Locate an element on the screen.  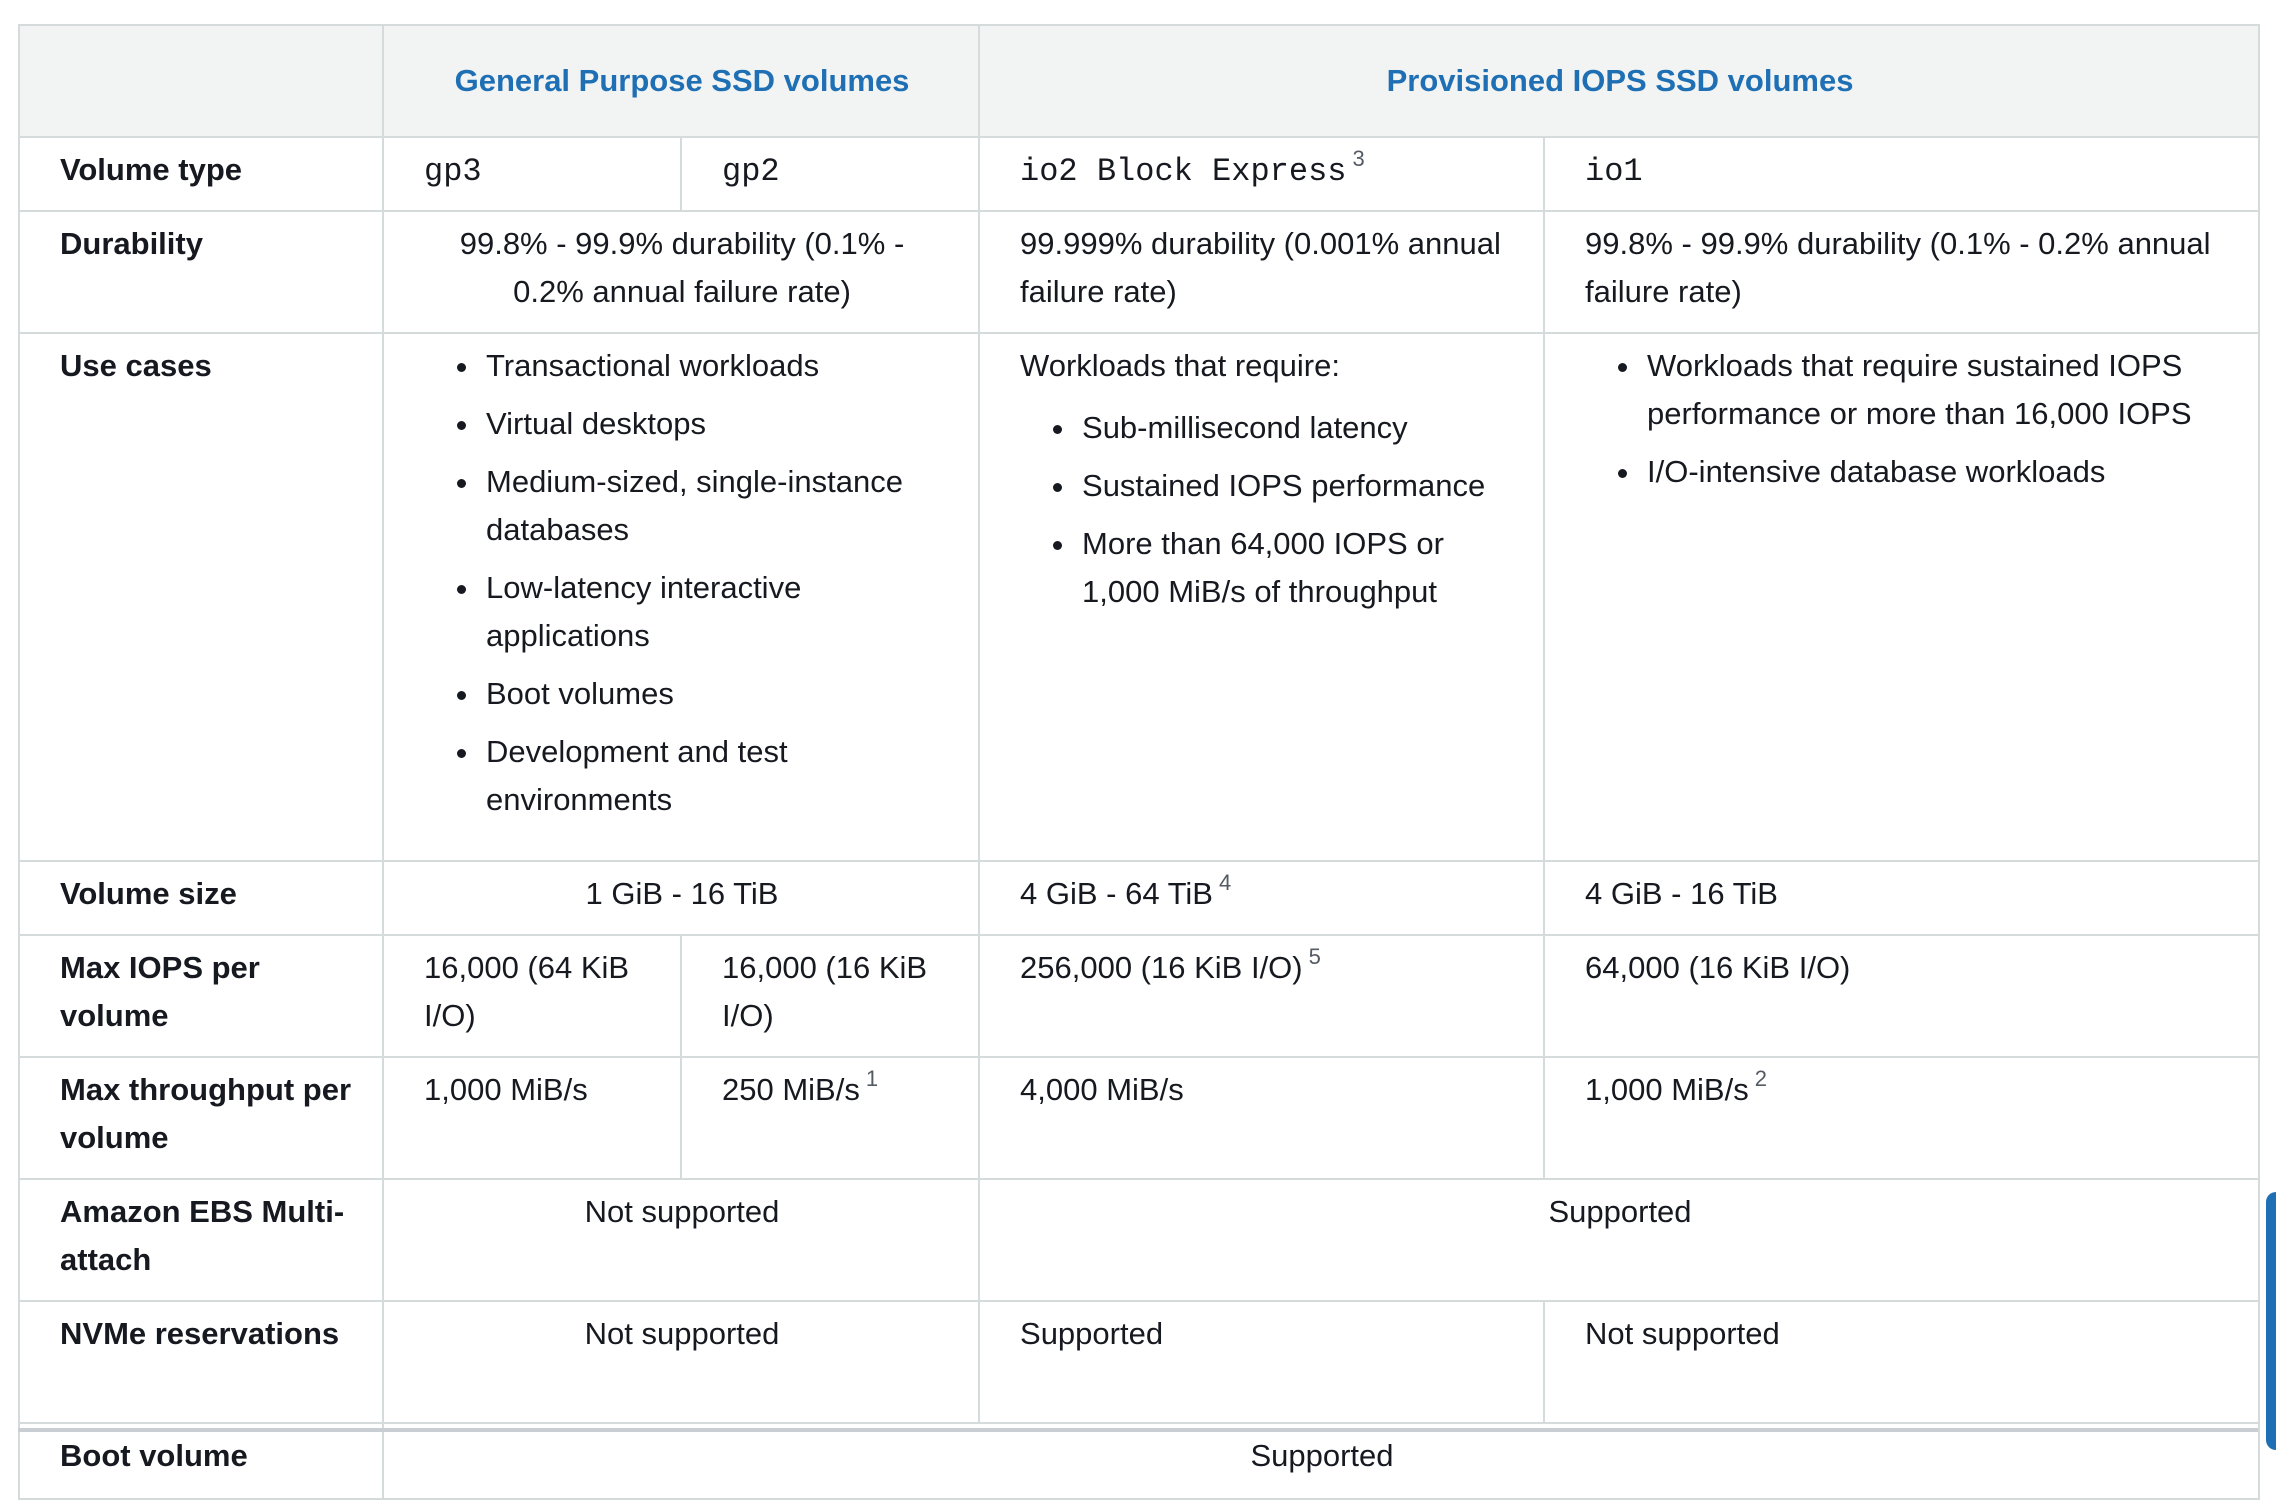
list-item: Boot volumes is located at coordinates (711, 694).